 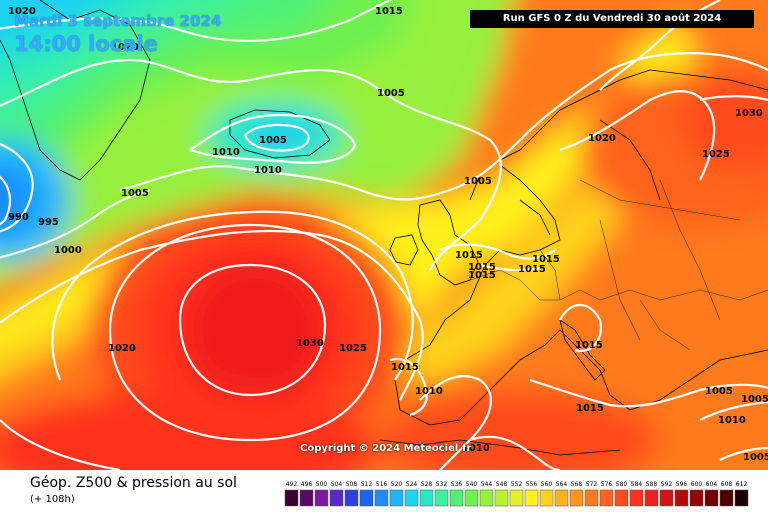 What do you see at coordinates (577, 484) in the screenshot?
I see `legend-value: 568` at bounding box center [577, 484].